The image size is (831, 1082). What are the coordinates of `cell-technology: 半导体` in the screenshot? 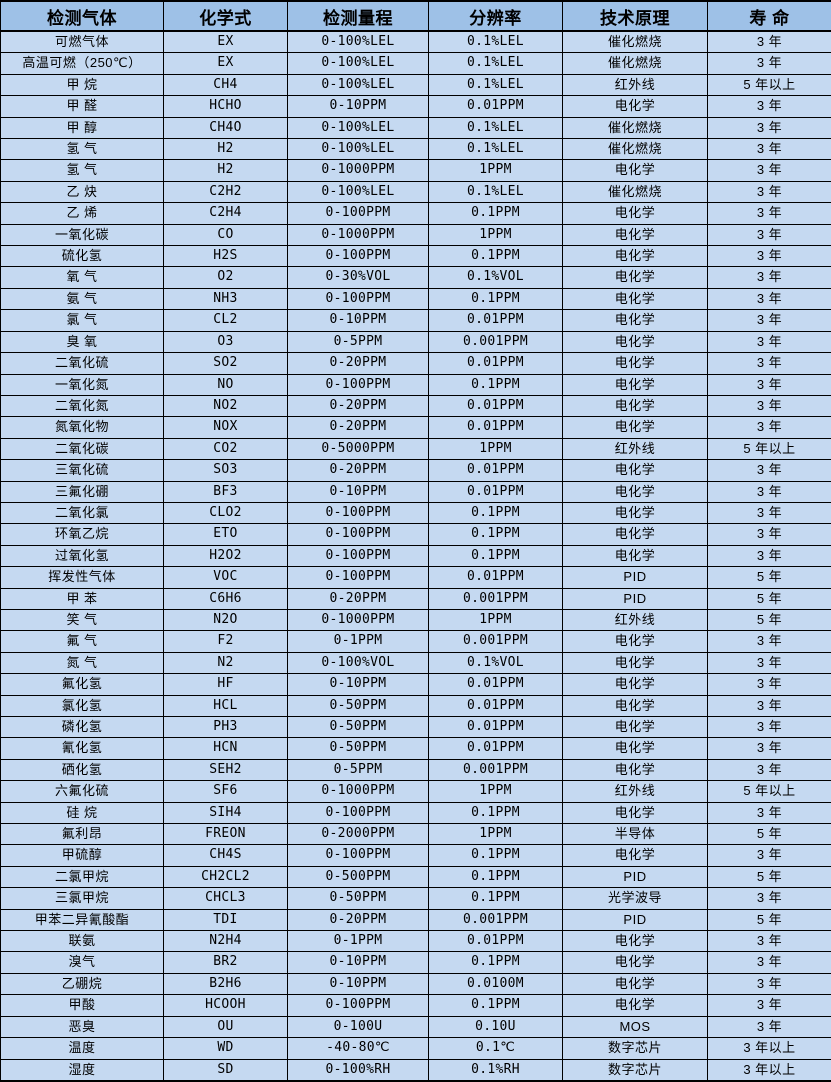 It's located at (635, 834).